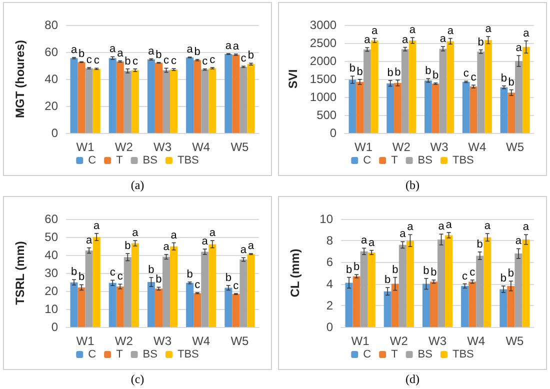 This screenshot has width=550, height=389. I want to click on y-tick-label: 1000, so click(323, 97).